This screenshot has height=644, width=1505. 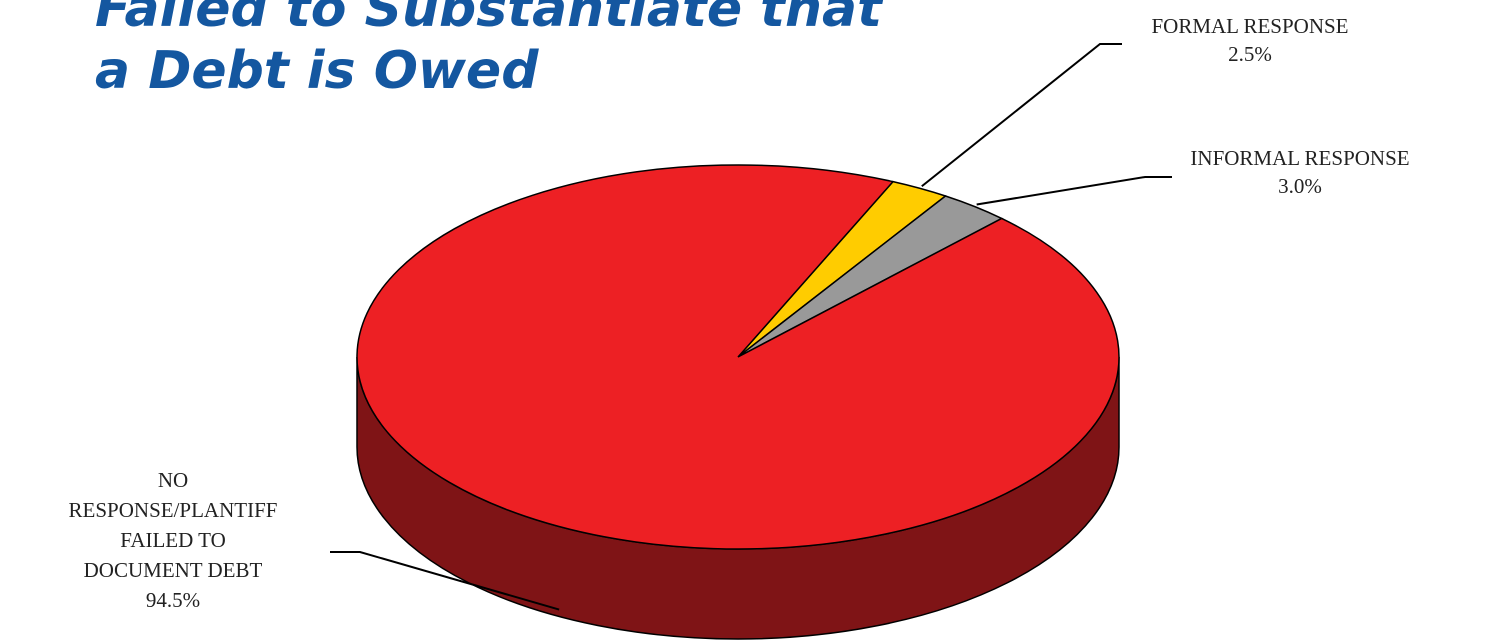 I want to click on leader-no-response, so click(x=445, y=581).